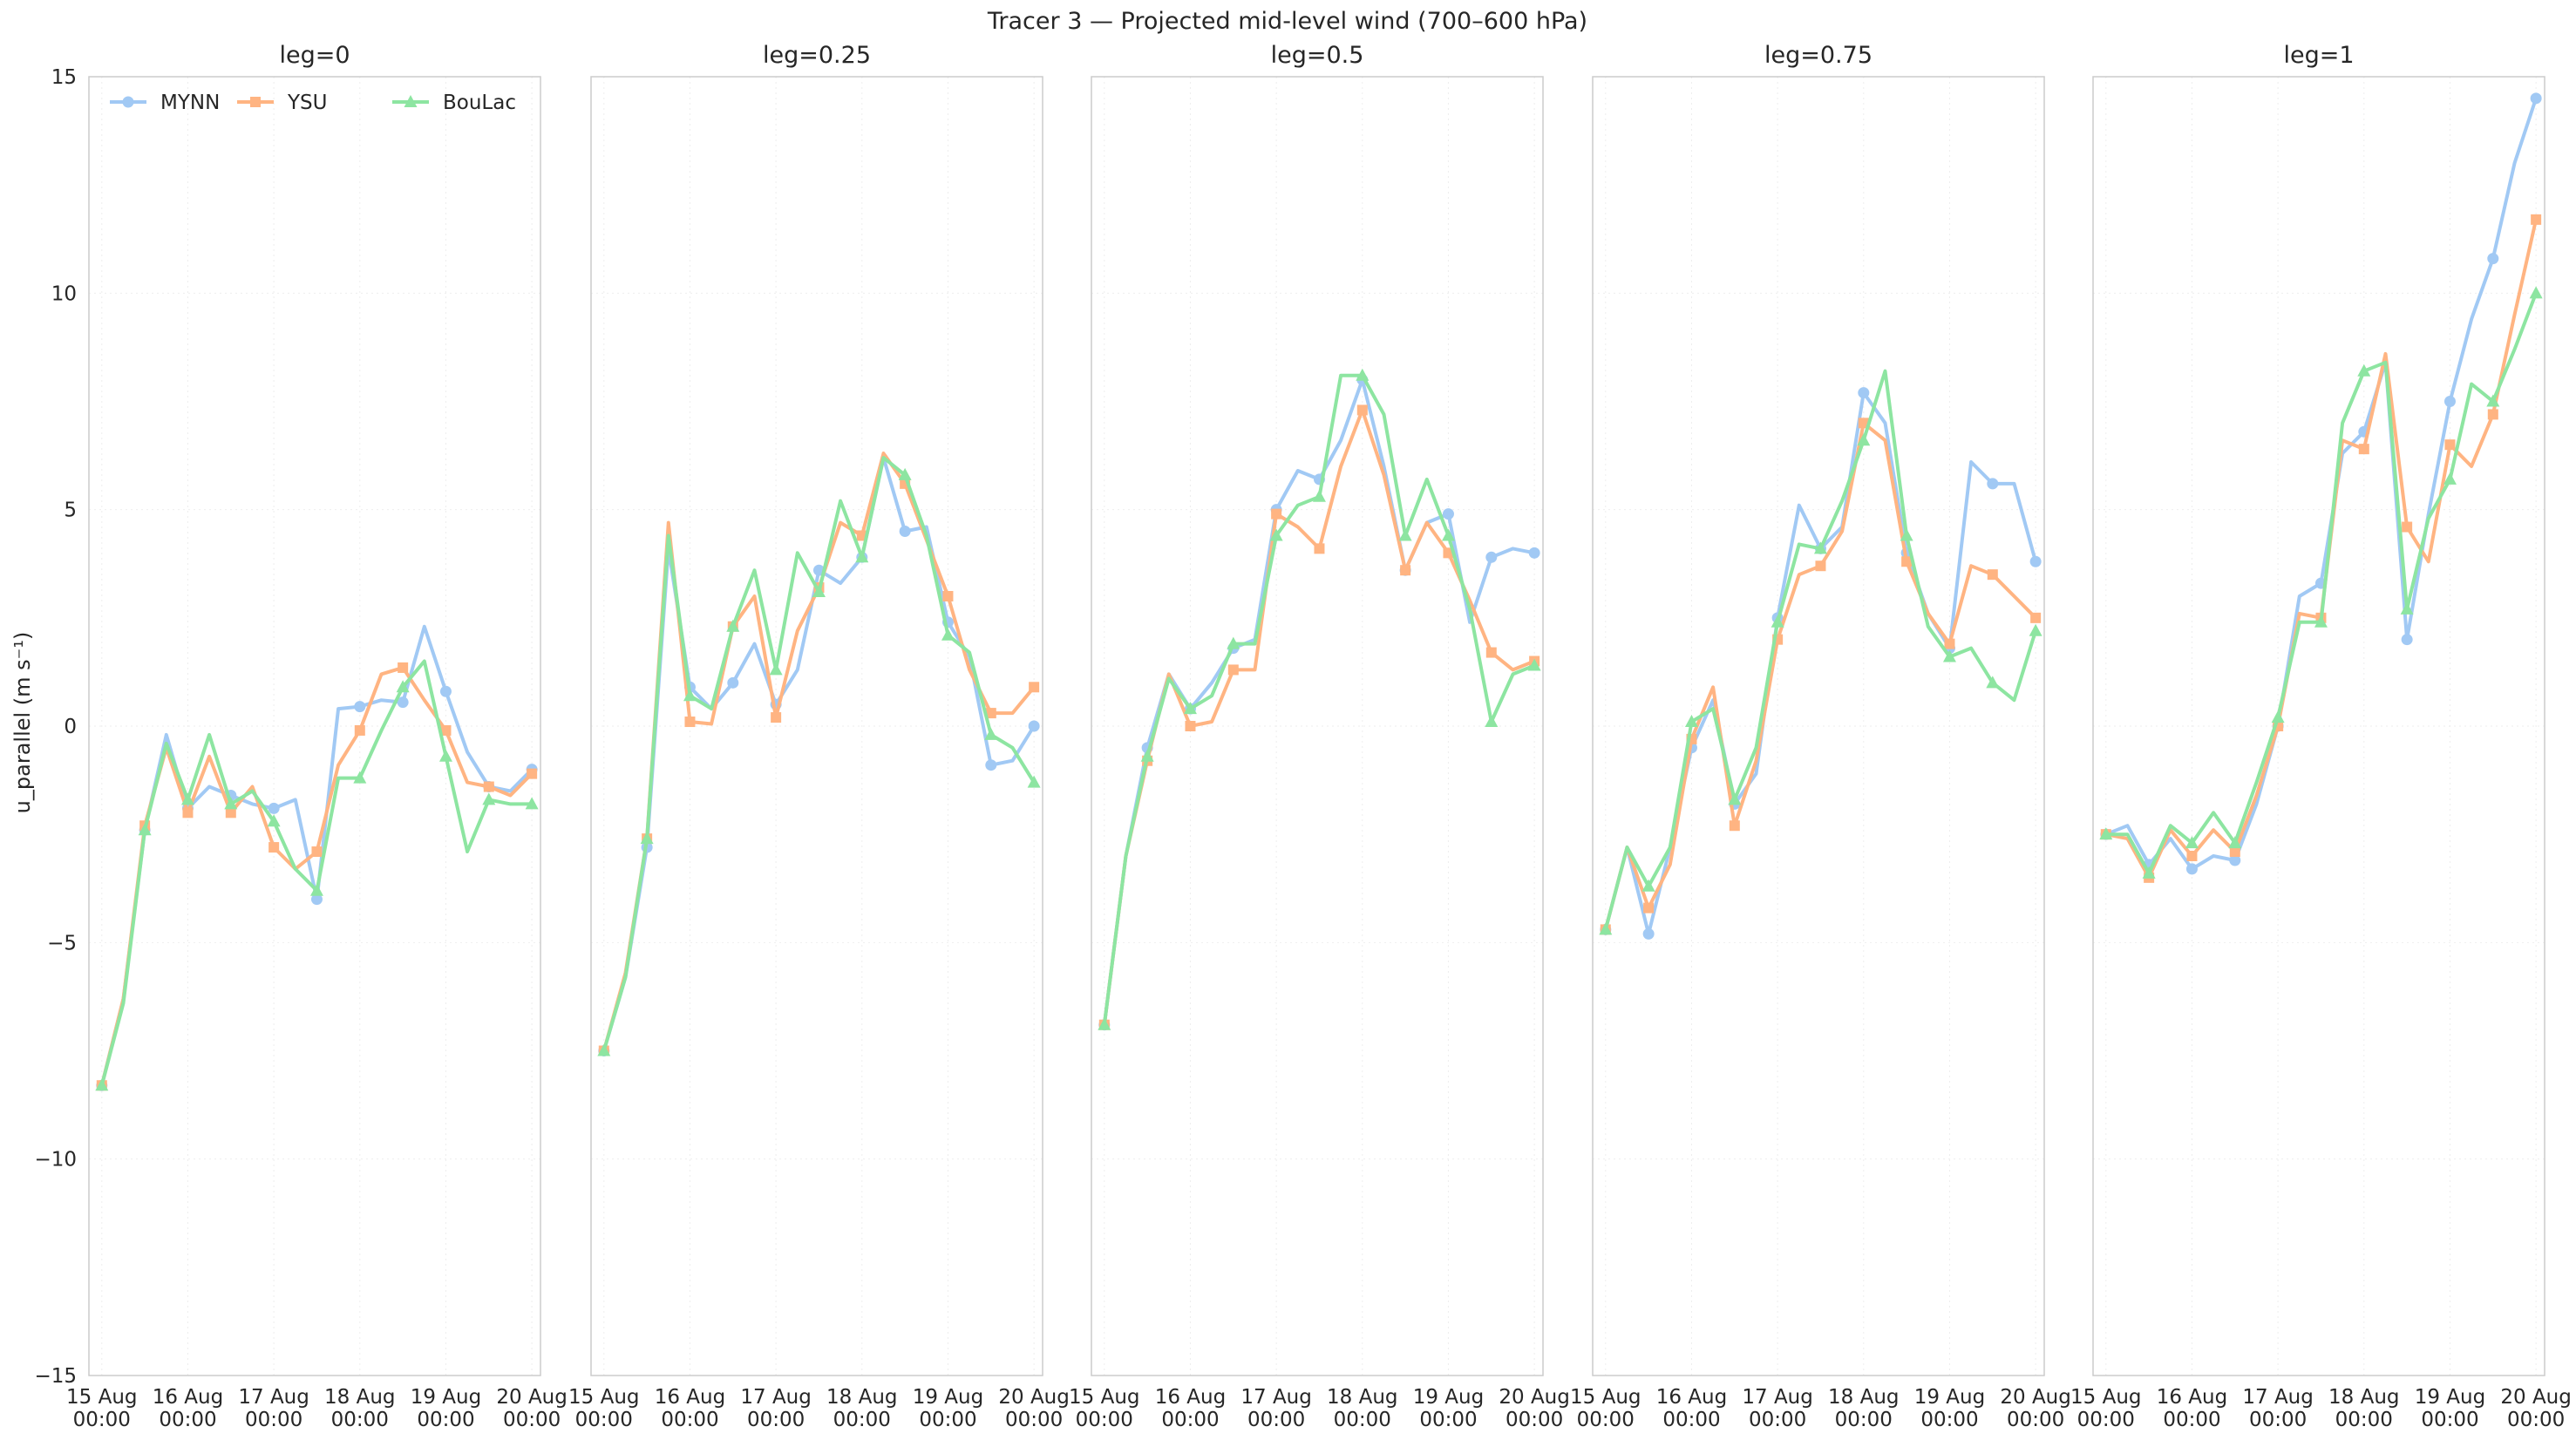  I want to click on y-tick-label: −10, so click(55, 1160).